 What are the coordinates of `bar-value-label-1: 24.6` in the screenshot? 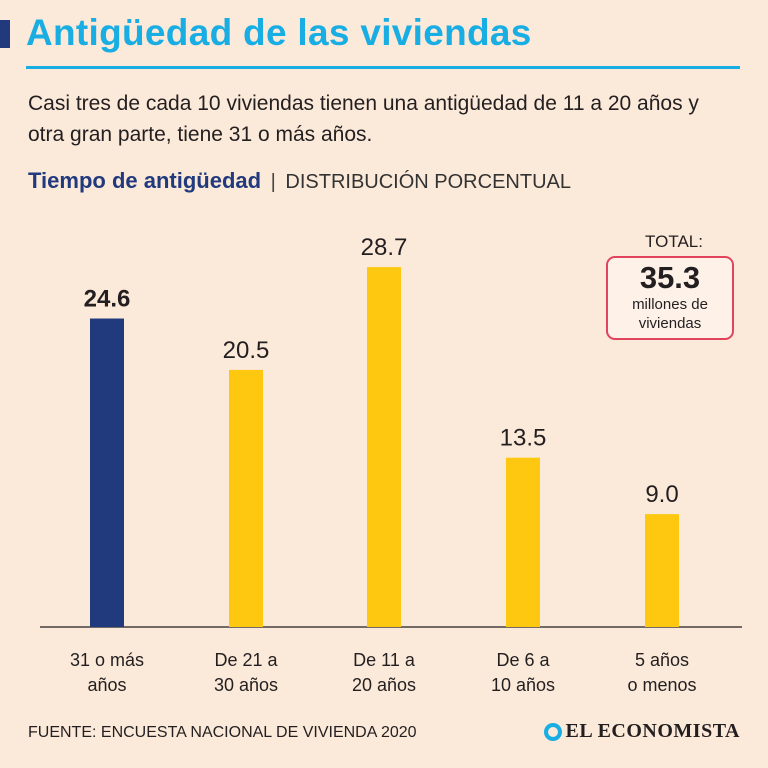 It's located at (107, 299).